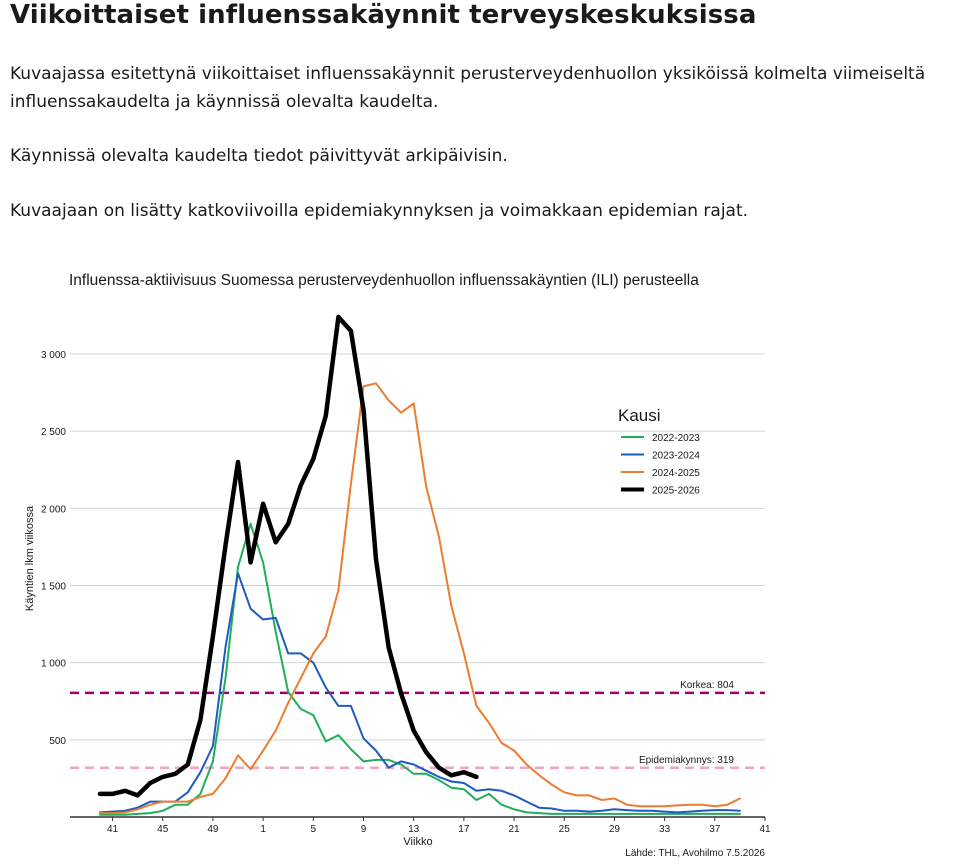  I want to click on y-tick-label: 500, so click(57, 741).